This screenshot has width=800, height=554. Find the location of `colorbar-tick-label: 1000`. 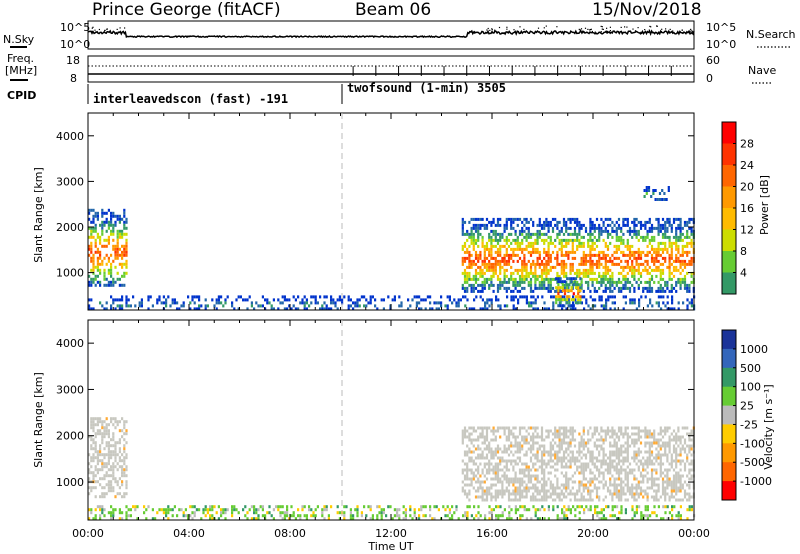

colorbar-tick-label: 1000 is located at coordinates (754, 349).